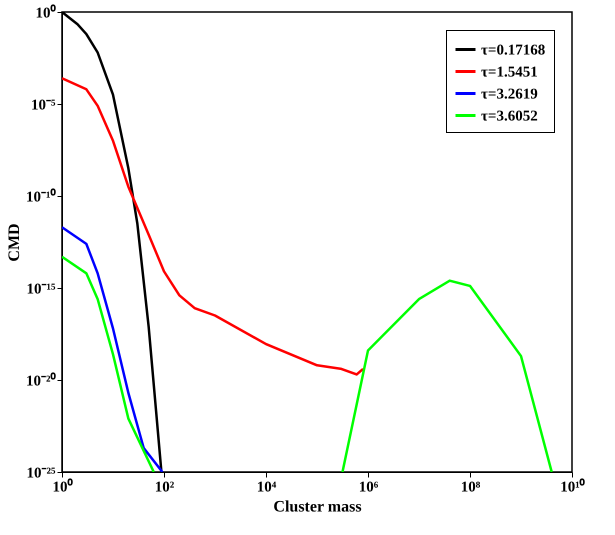  I want to click on y-axis-title: CMD, so click(15, 242).